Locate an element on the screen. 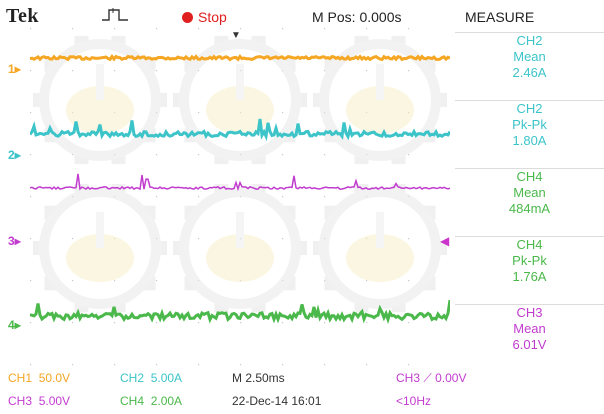 This screenshot has height=414, width=604. horizontal-position: M Pos: 0.000s is located at coordinates (357, 17).